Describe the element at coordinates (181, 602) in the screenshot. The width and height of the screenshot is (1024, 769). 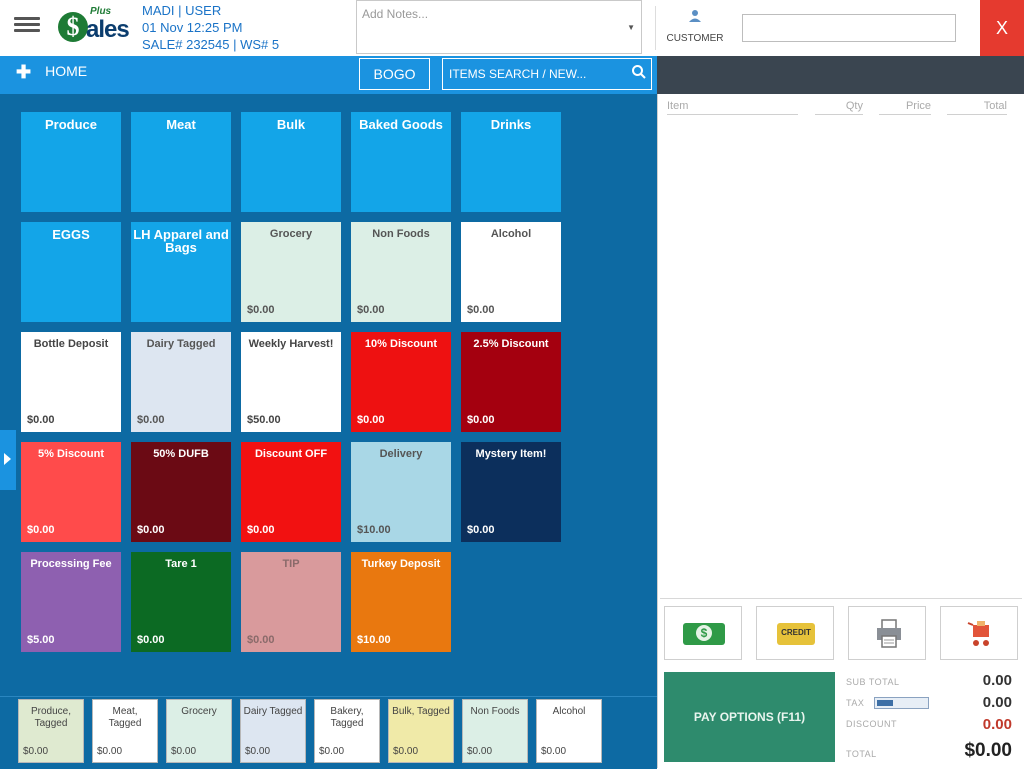
I see `product-tile: Tare 1 $0.00` at that location.